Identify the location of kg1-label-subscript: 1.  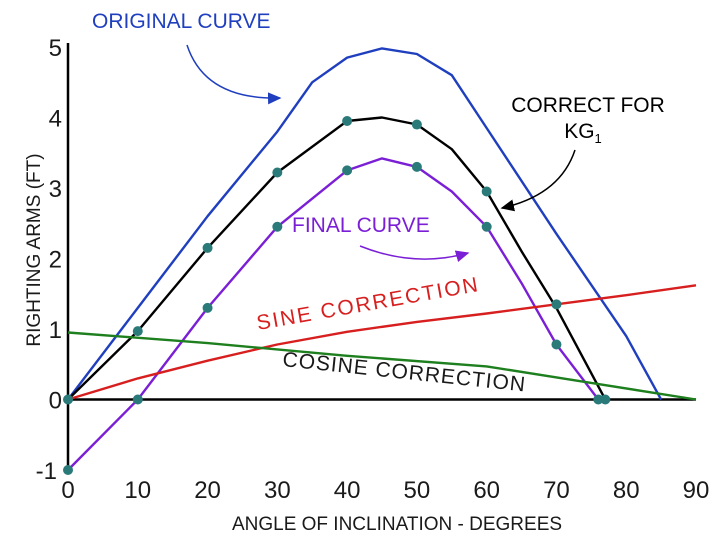
(598, 138).